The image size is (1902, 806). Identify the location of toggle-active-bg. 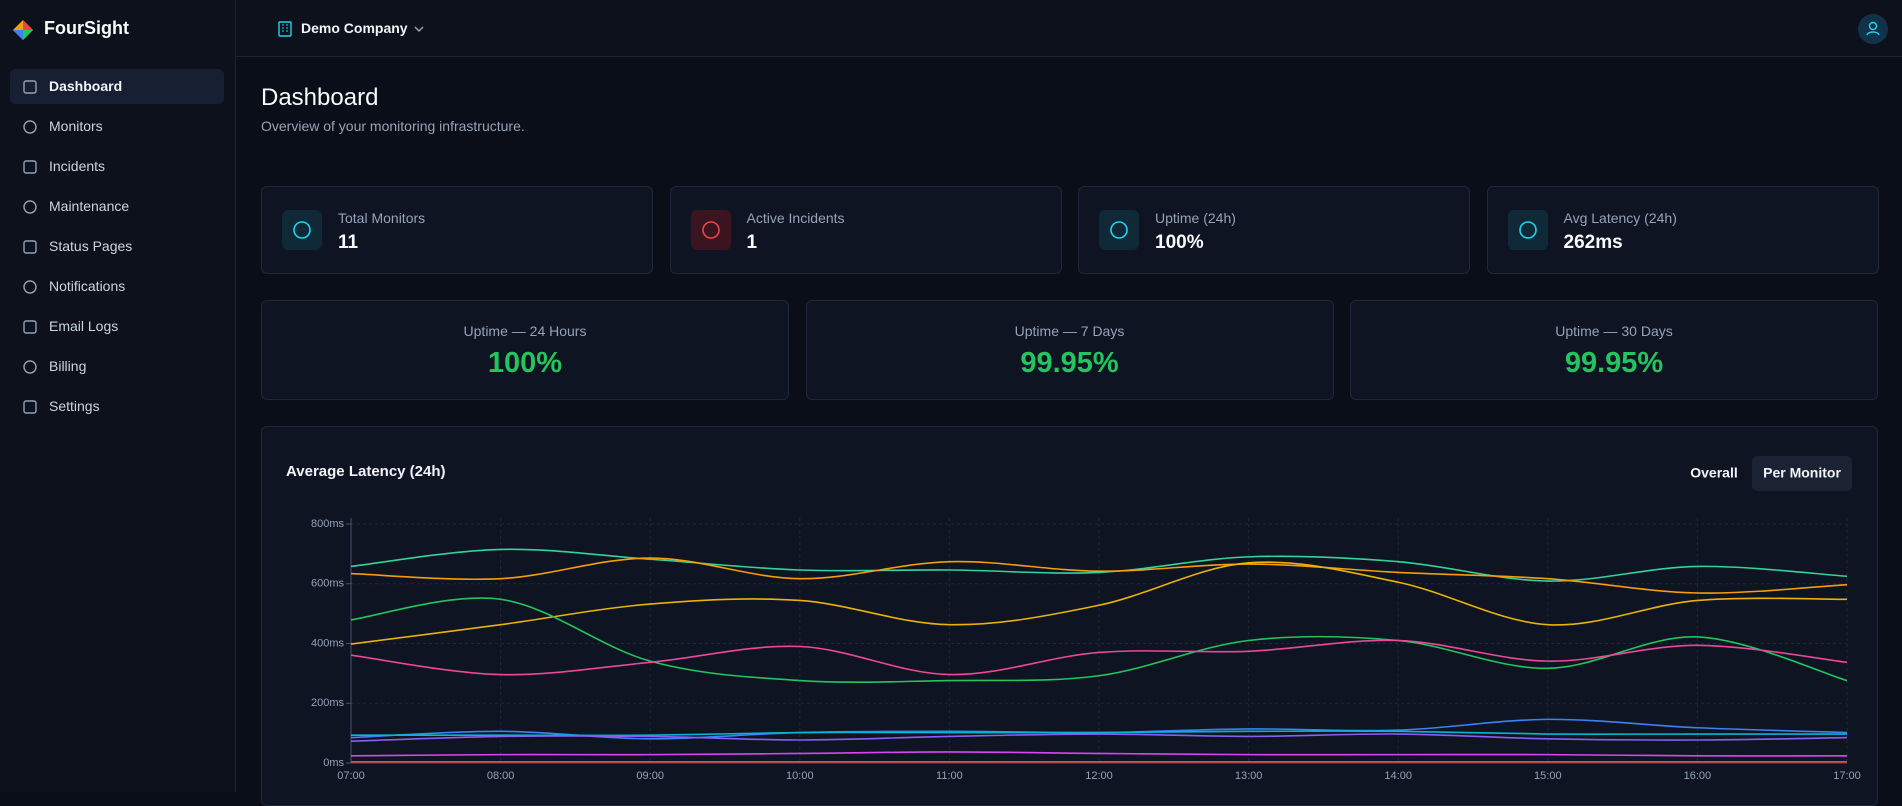
(1802, 473).